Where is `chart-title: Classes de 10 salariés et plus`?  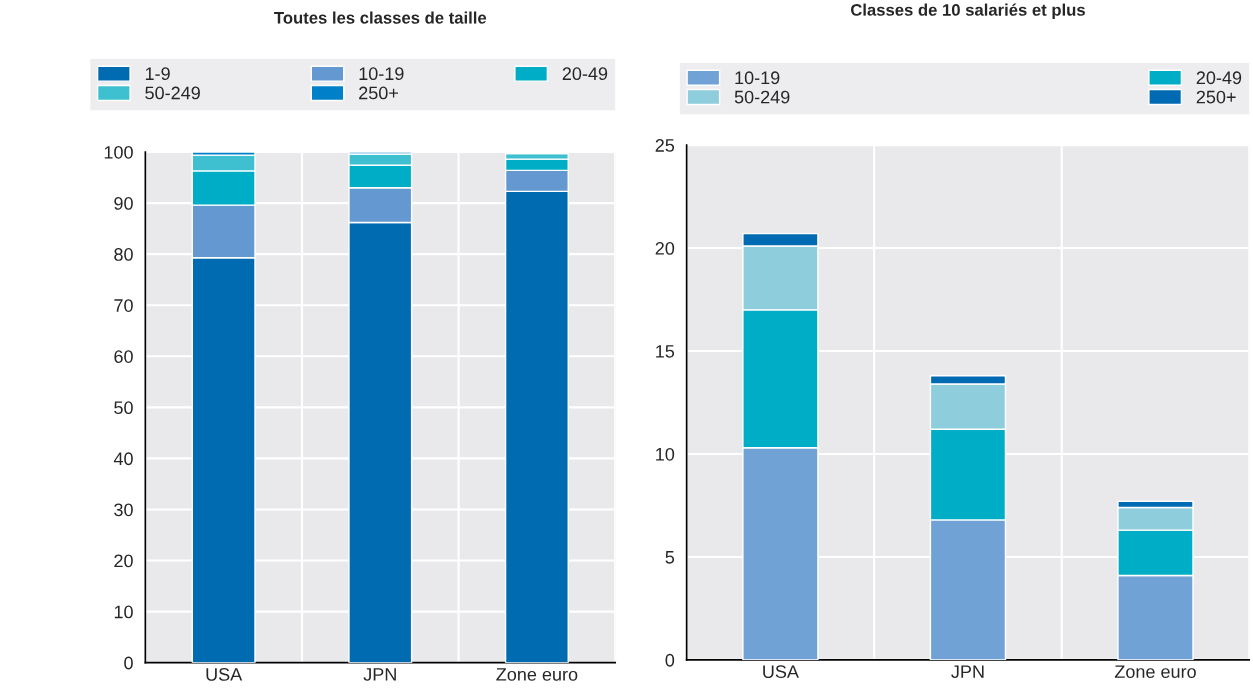
chart-title: Classes de 10 salariés et plus is located at coordinates (967, 11).